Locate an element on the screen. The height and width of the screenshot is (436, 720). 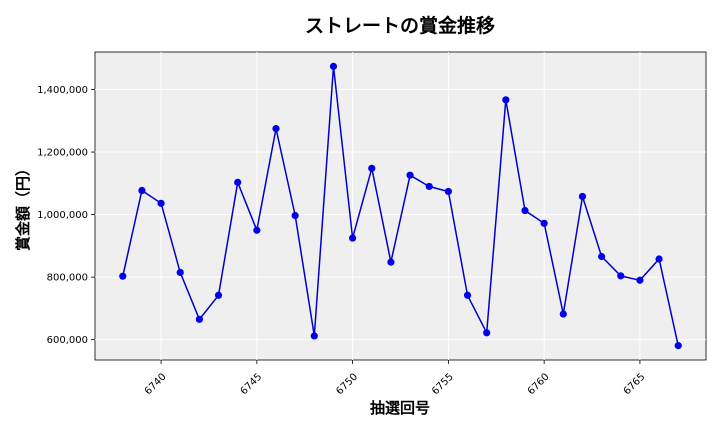
x-tick-label: 6740 is located at coordinates (156, 384).